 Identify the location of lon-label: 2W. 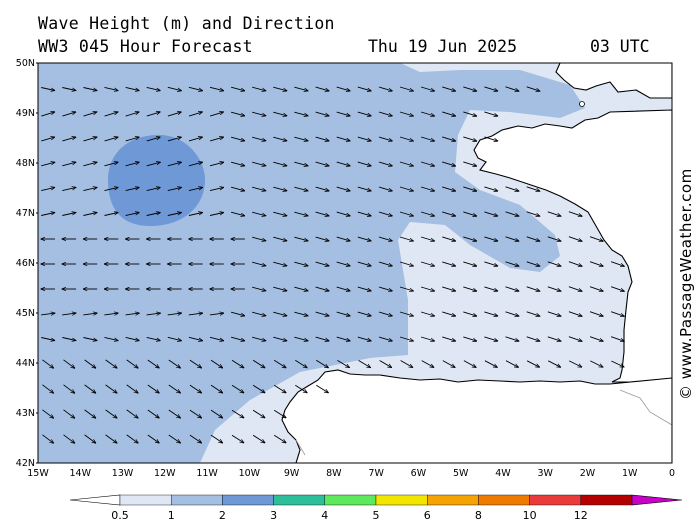
(588, 473).